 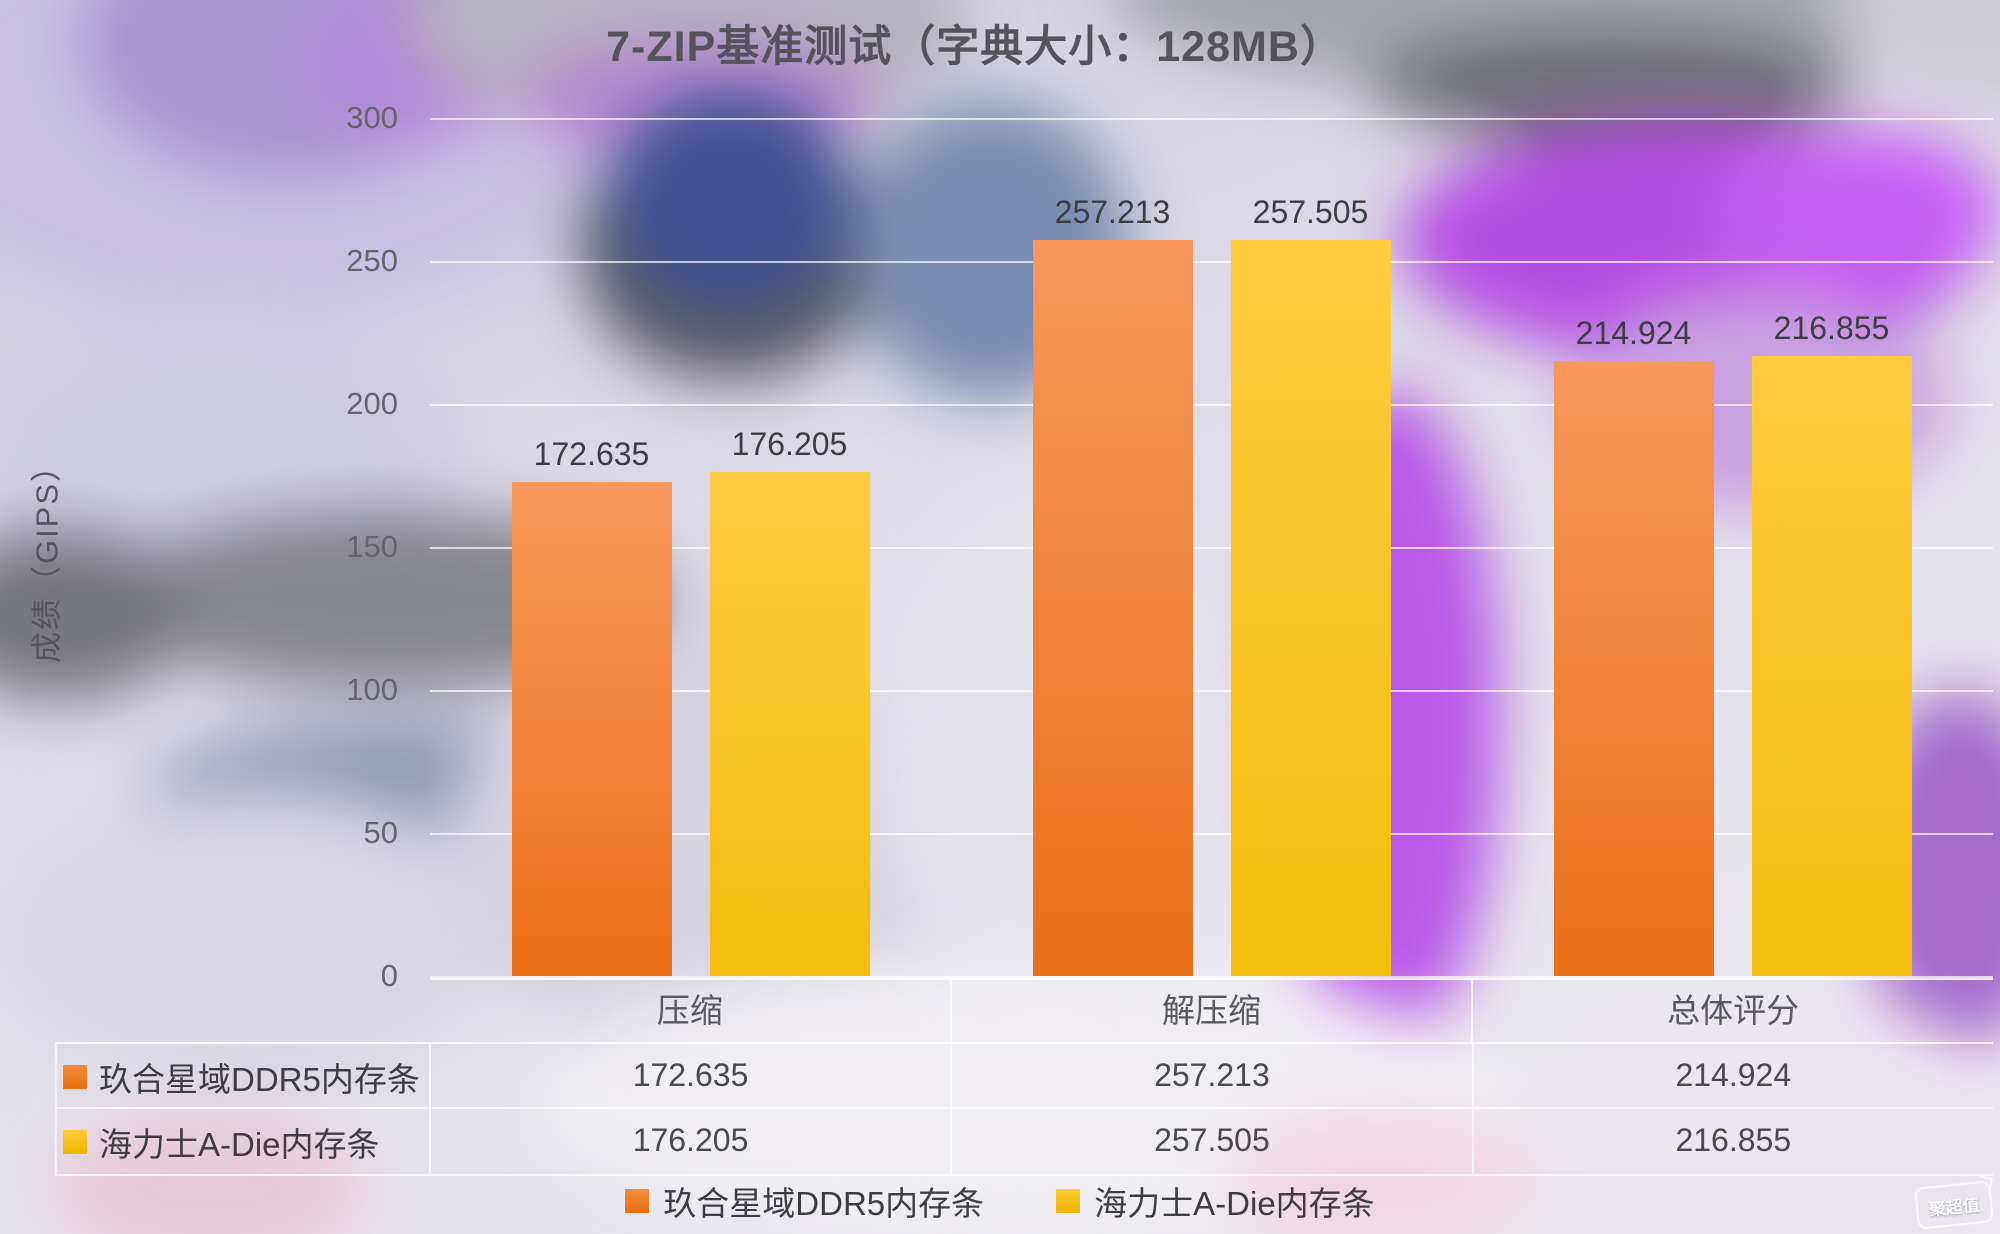 I want to click on series-name: 海力士A-Die内存条, so click(x=239, y=1144).